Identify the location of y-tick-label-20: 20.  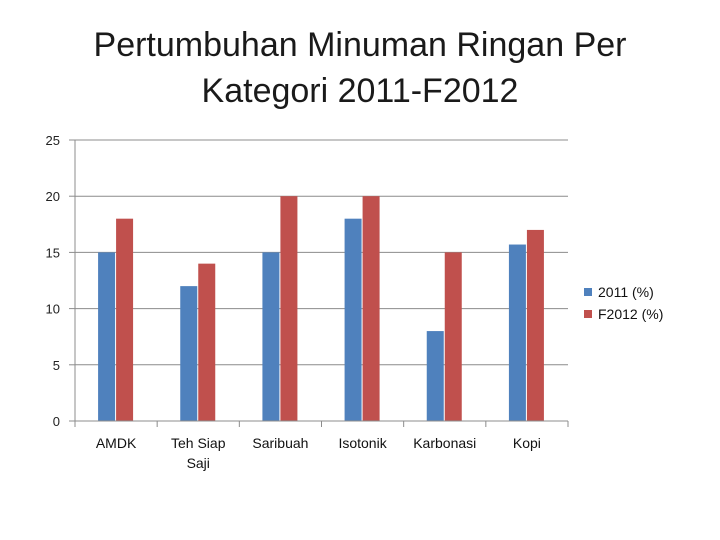
(53, 196).